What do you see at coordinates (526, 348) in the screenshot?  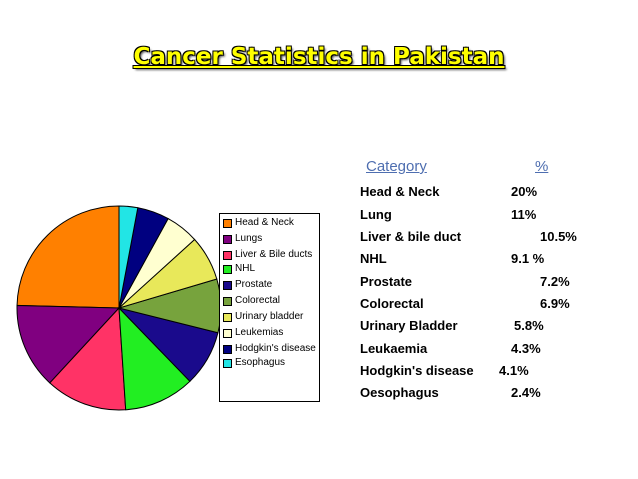 I see `table-row-value: 4.3%` at bounding box center [526, 348].